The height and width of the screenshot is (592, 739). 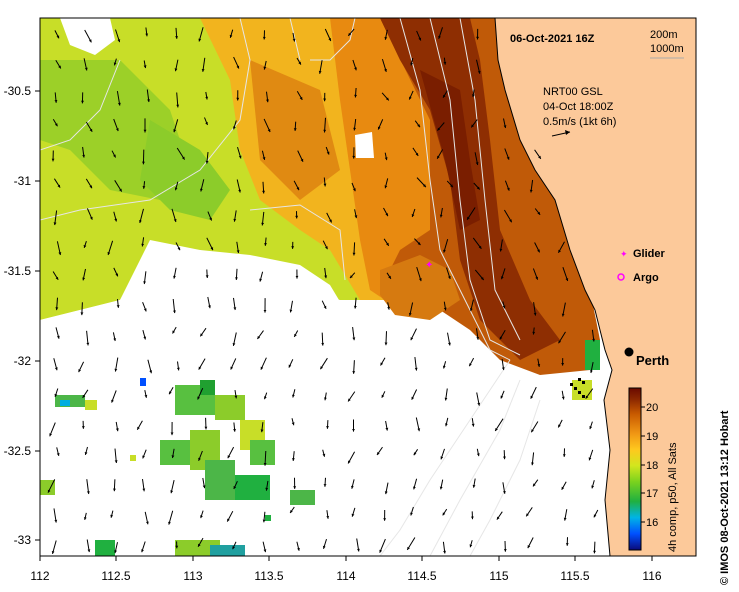 I want to click on y-axis: -30.5 -31 -31.5 -32 -32.5 -33, so click(x=22, y=315).